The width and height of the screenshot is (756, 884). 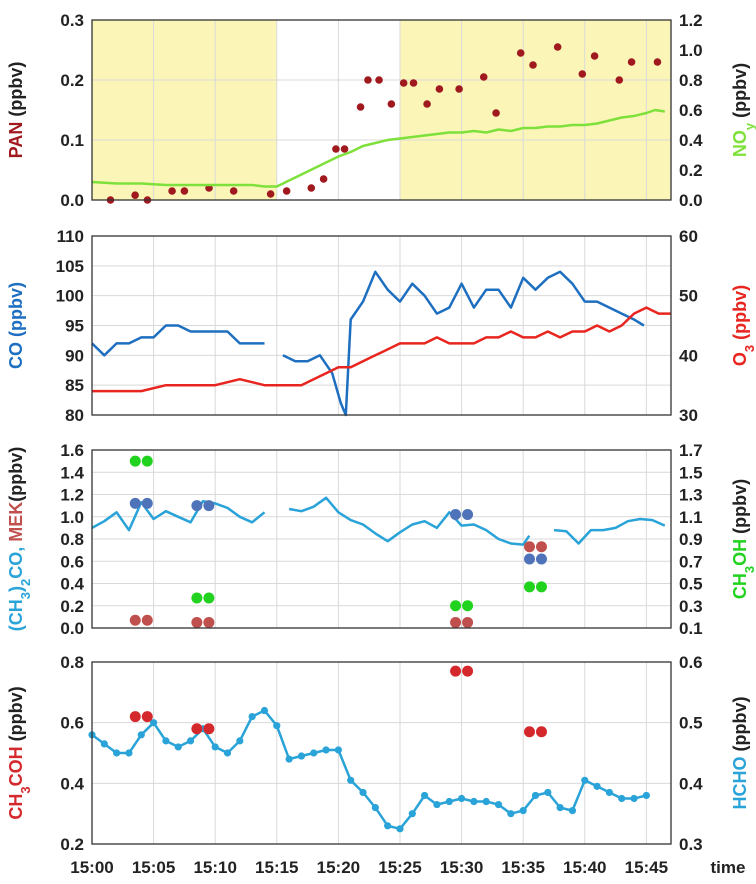 I want to click on left-tick-label: 100, so click(x=70, y=296).